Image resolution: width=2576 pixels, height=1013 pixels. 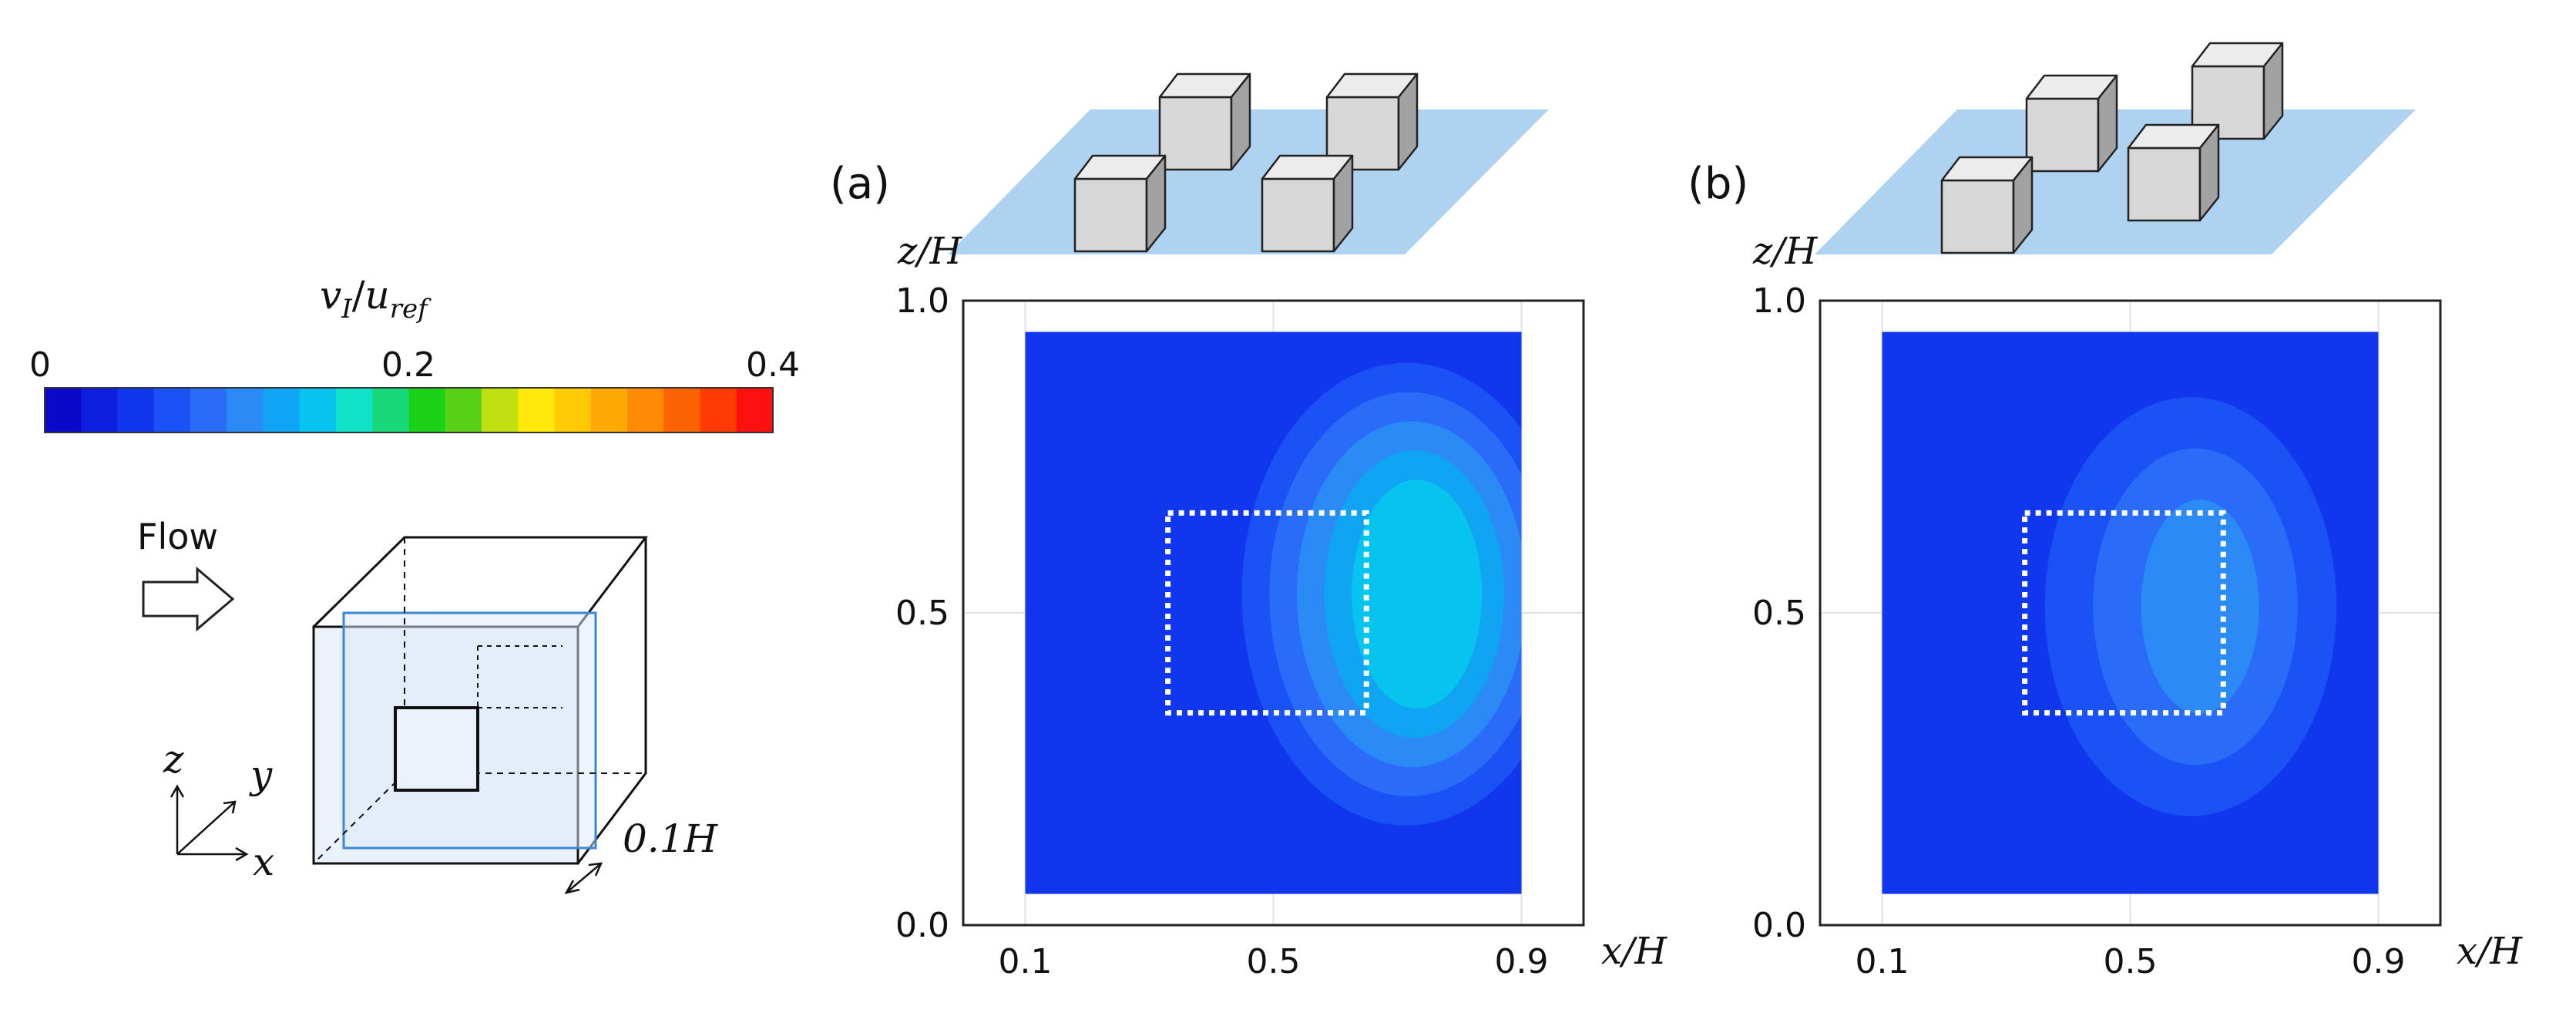 What do you see at coordinates (773, 365) in the screenshot?
I see `colorbar-max-label: 0.4` at bounding box center [773, 365].